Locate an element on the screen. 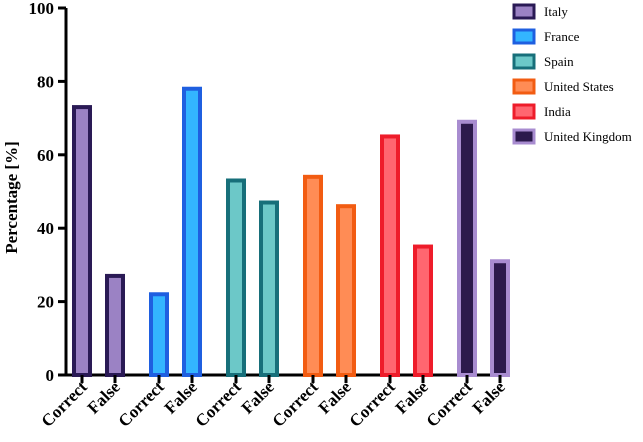 This screenshot has height=442, width=643. bar-india-correct is located at coordinates (390, 255).